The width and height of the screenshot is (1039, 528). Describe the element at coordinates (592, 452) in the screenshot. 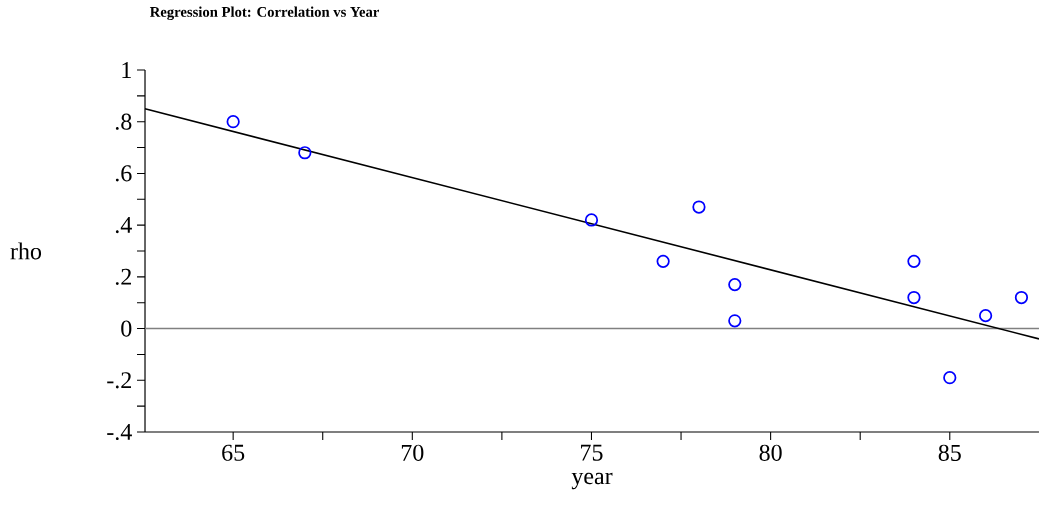

I see `x-tick-label: 75` at that location.